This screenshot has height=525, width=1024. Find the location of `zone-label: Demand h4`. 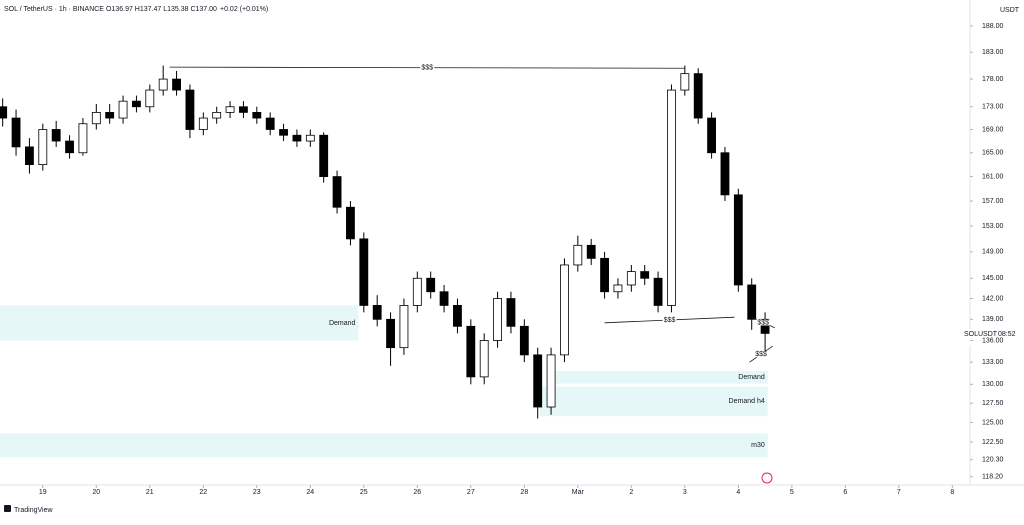

zone-label: Demand h4 is located at coordinates (747, 401).